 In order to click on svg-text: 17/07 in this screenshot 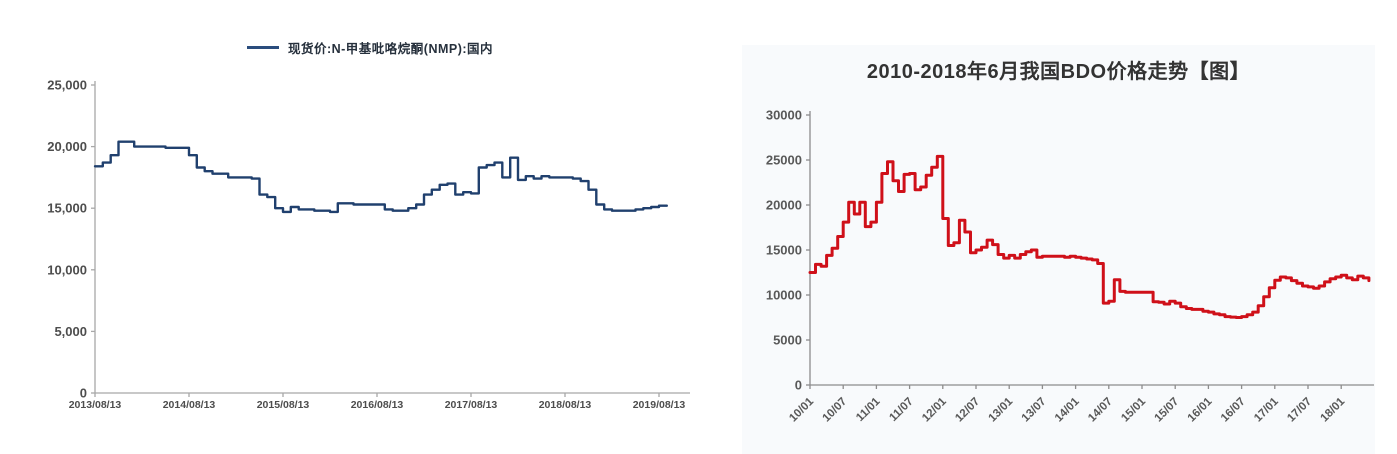, I will do `click(1299, 410)`.